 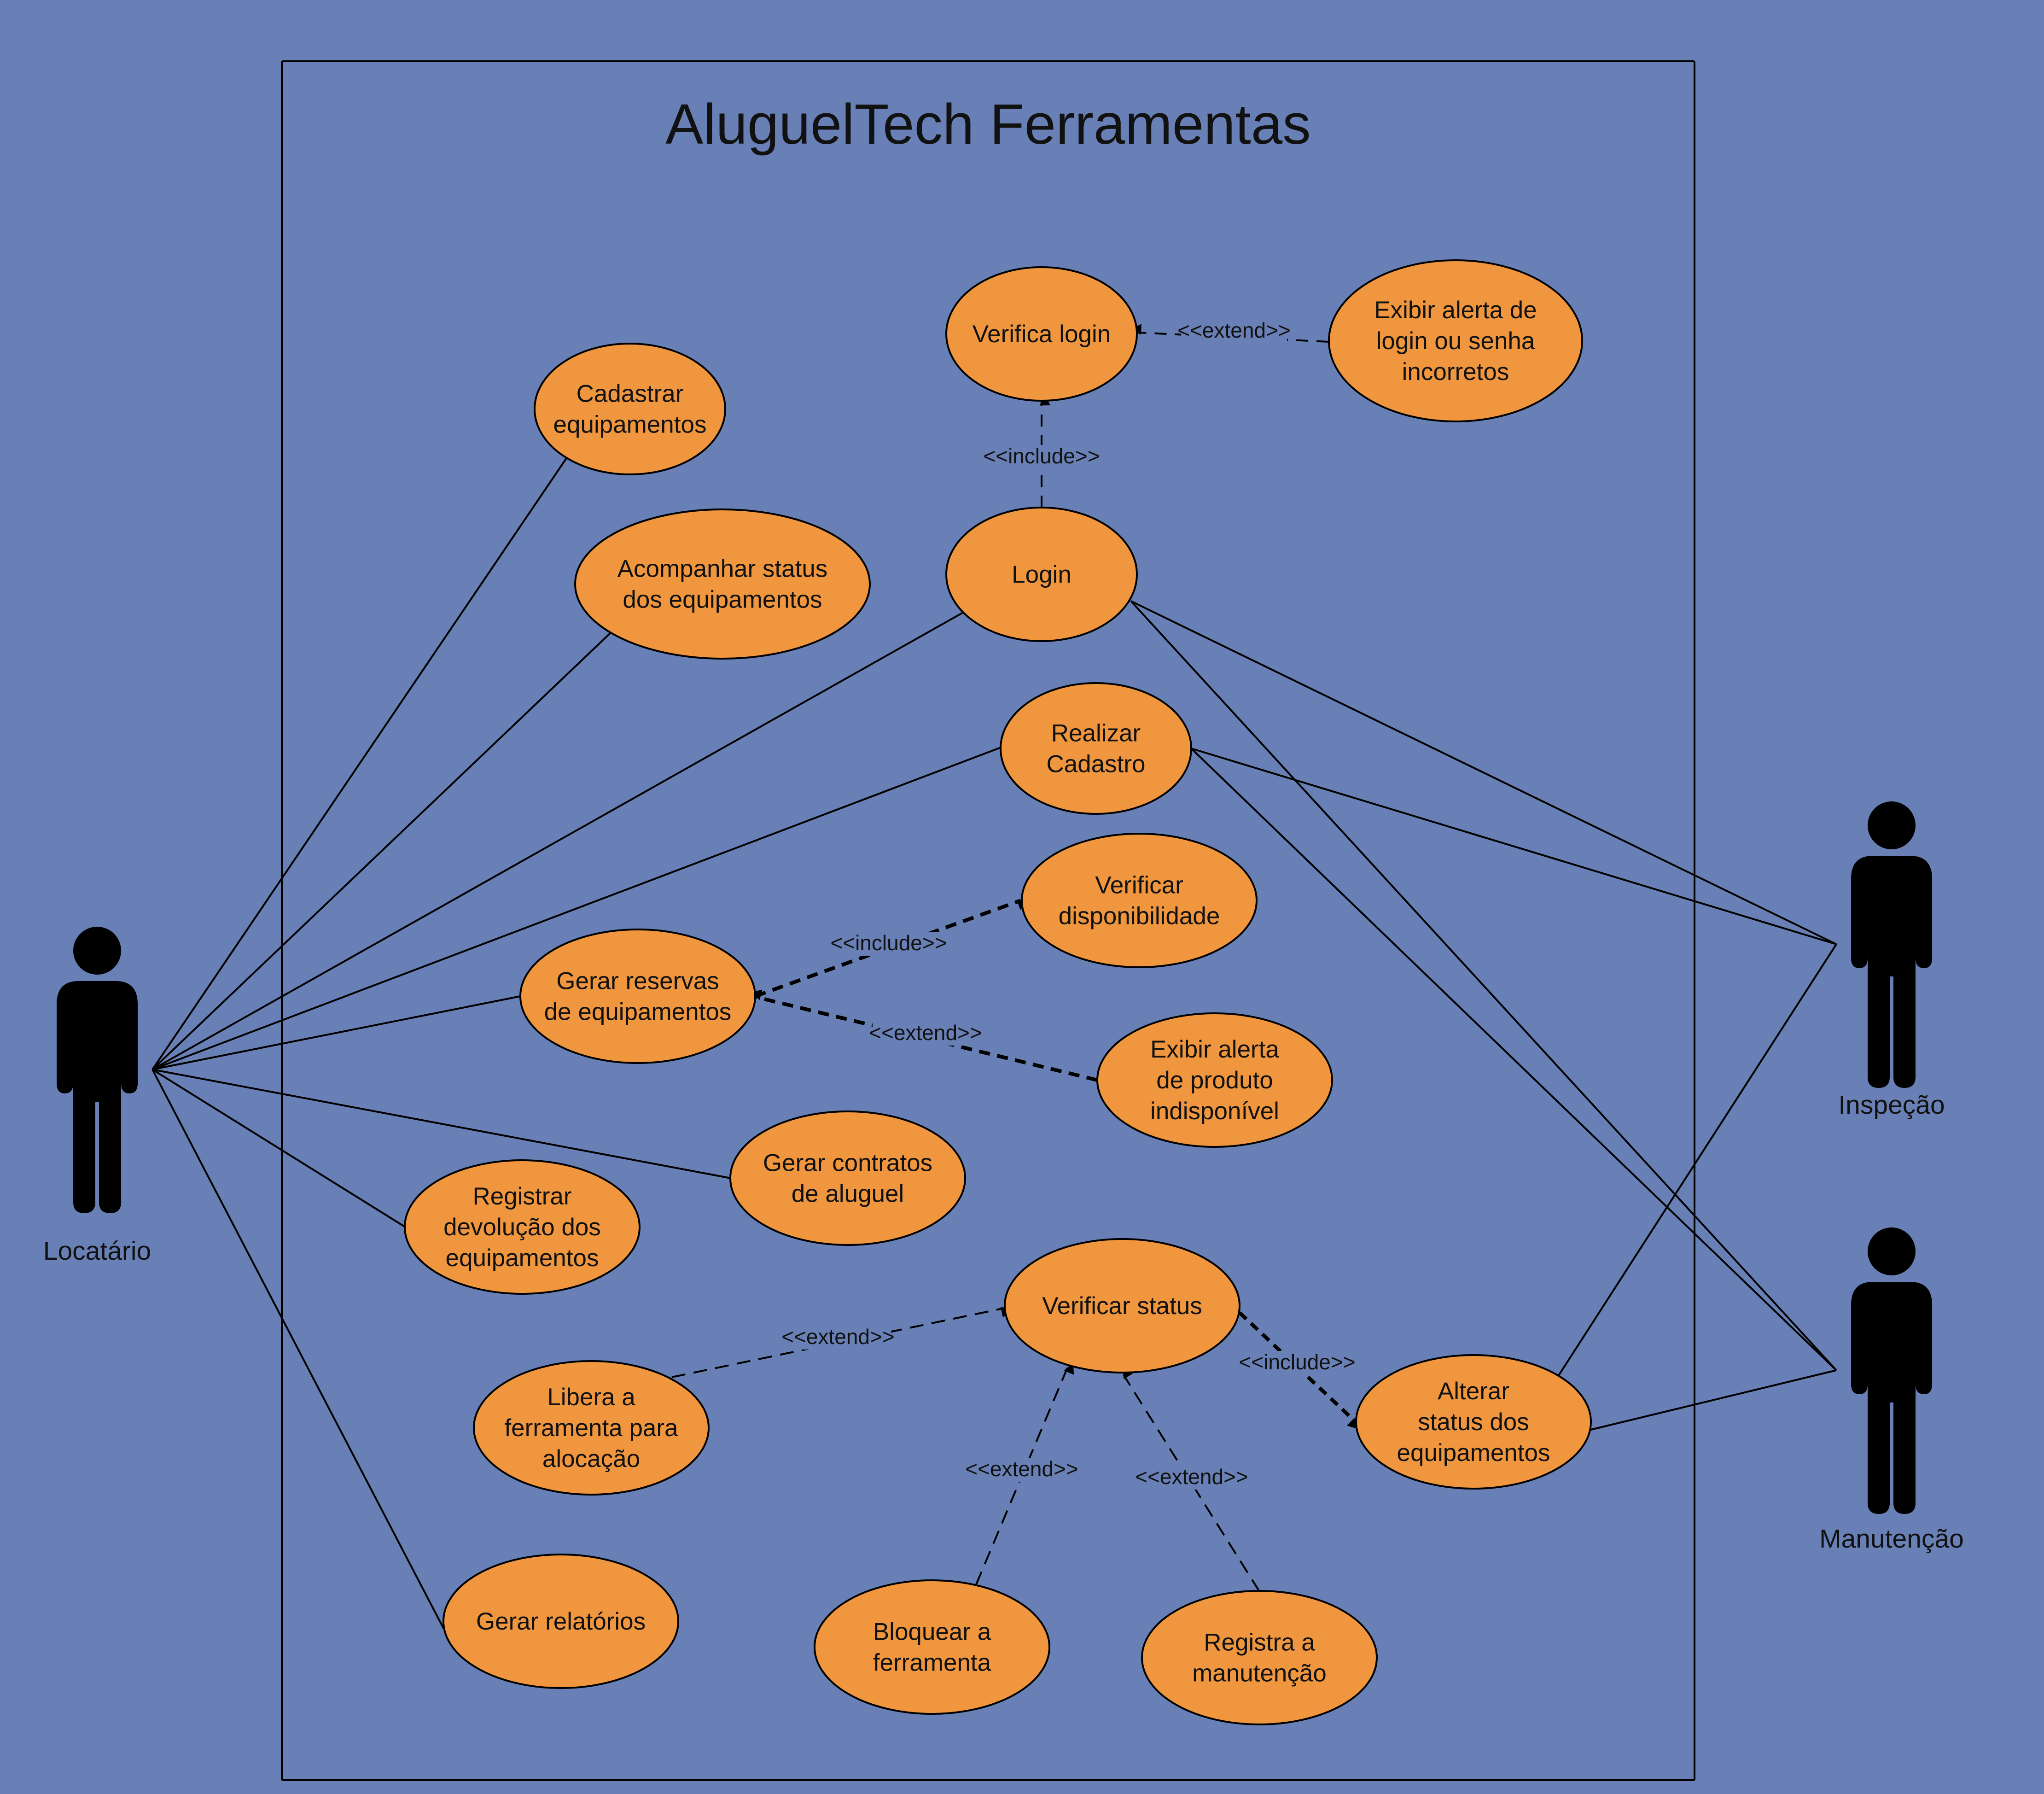 I want to click on use-case-exibir_alerta_login: Exibir alerta de login ou senha incorretos, so click(x=1455, y=341).